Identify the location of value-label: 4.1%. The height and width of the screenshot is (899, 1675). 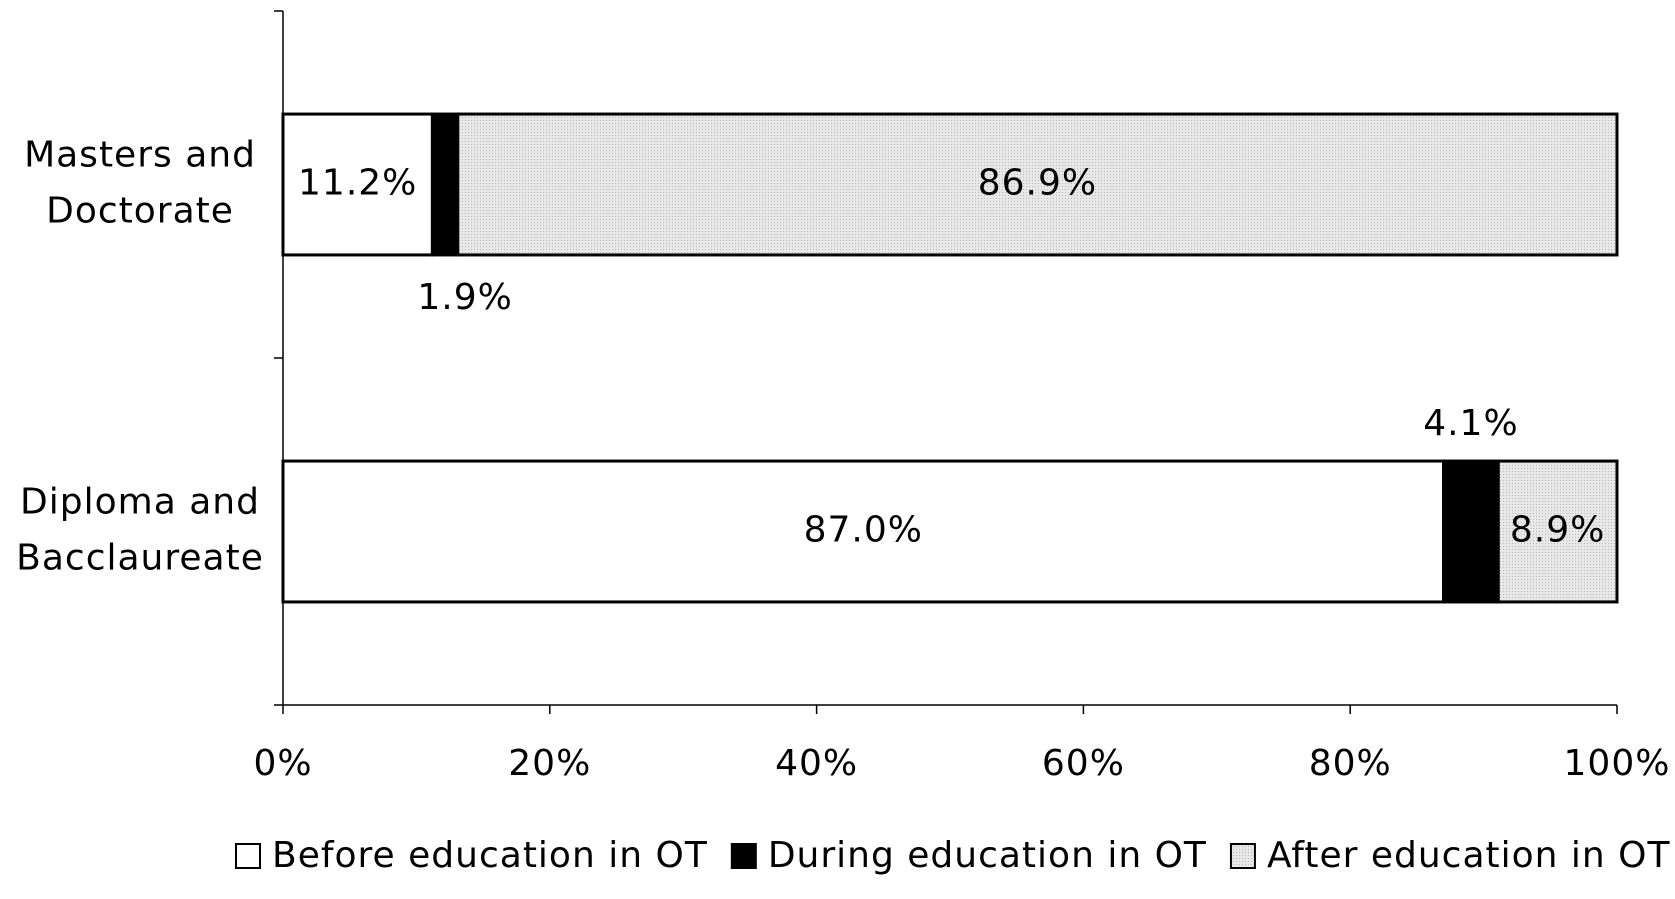
(1470, 423).